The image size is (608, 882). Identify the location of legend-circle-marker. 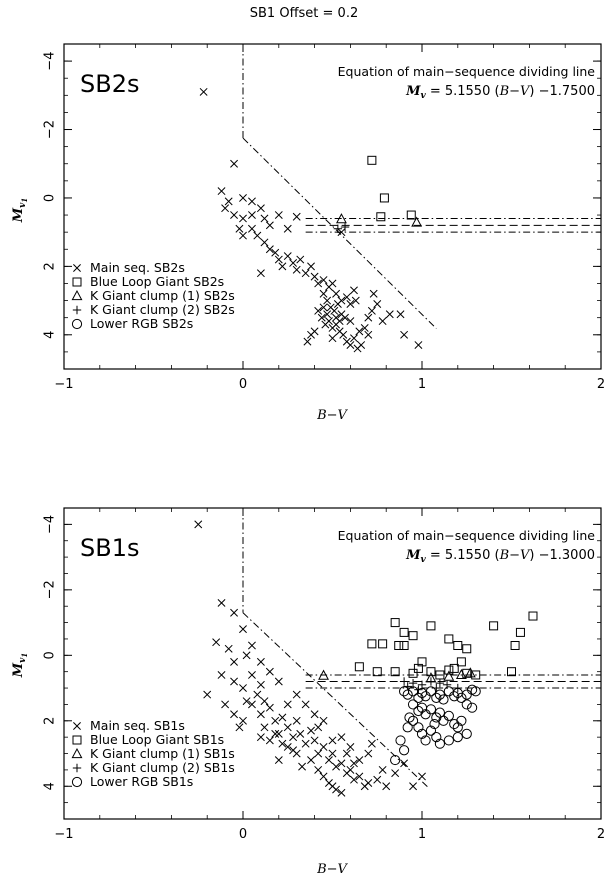
(77, 782).